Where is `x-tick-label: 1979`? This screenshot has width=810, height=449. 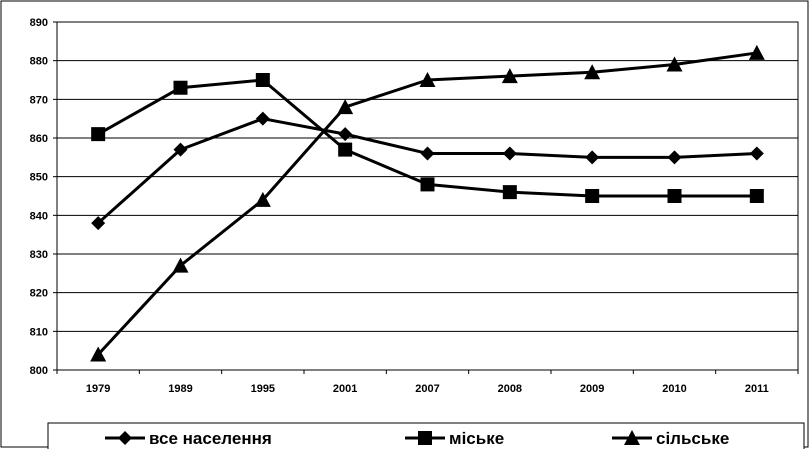 x-tick-label: 1979 is located at coordinates (98, 389).